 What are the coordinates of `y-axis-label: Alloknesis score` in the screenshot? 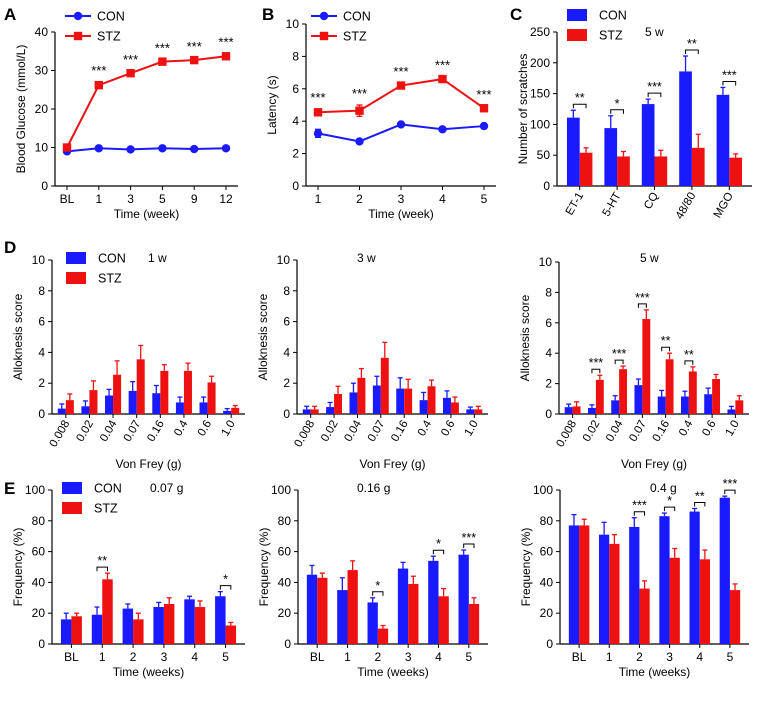 It's located at (263, 336).